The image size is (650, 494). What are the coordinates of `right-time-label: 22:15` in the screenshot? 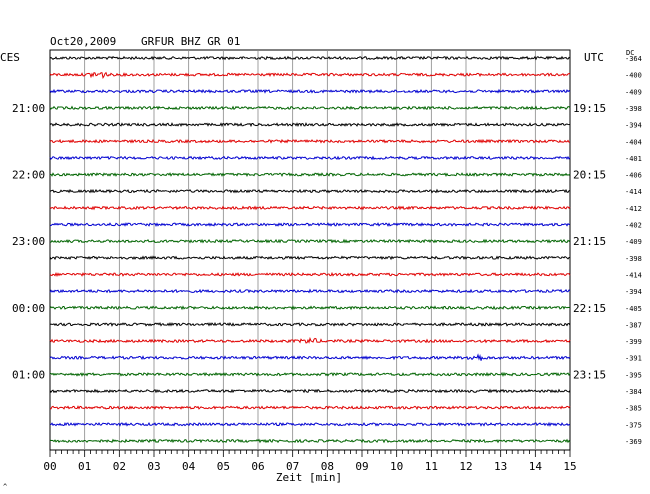 It's located at (589, 308).